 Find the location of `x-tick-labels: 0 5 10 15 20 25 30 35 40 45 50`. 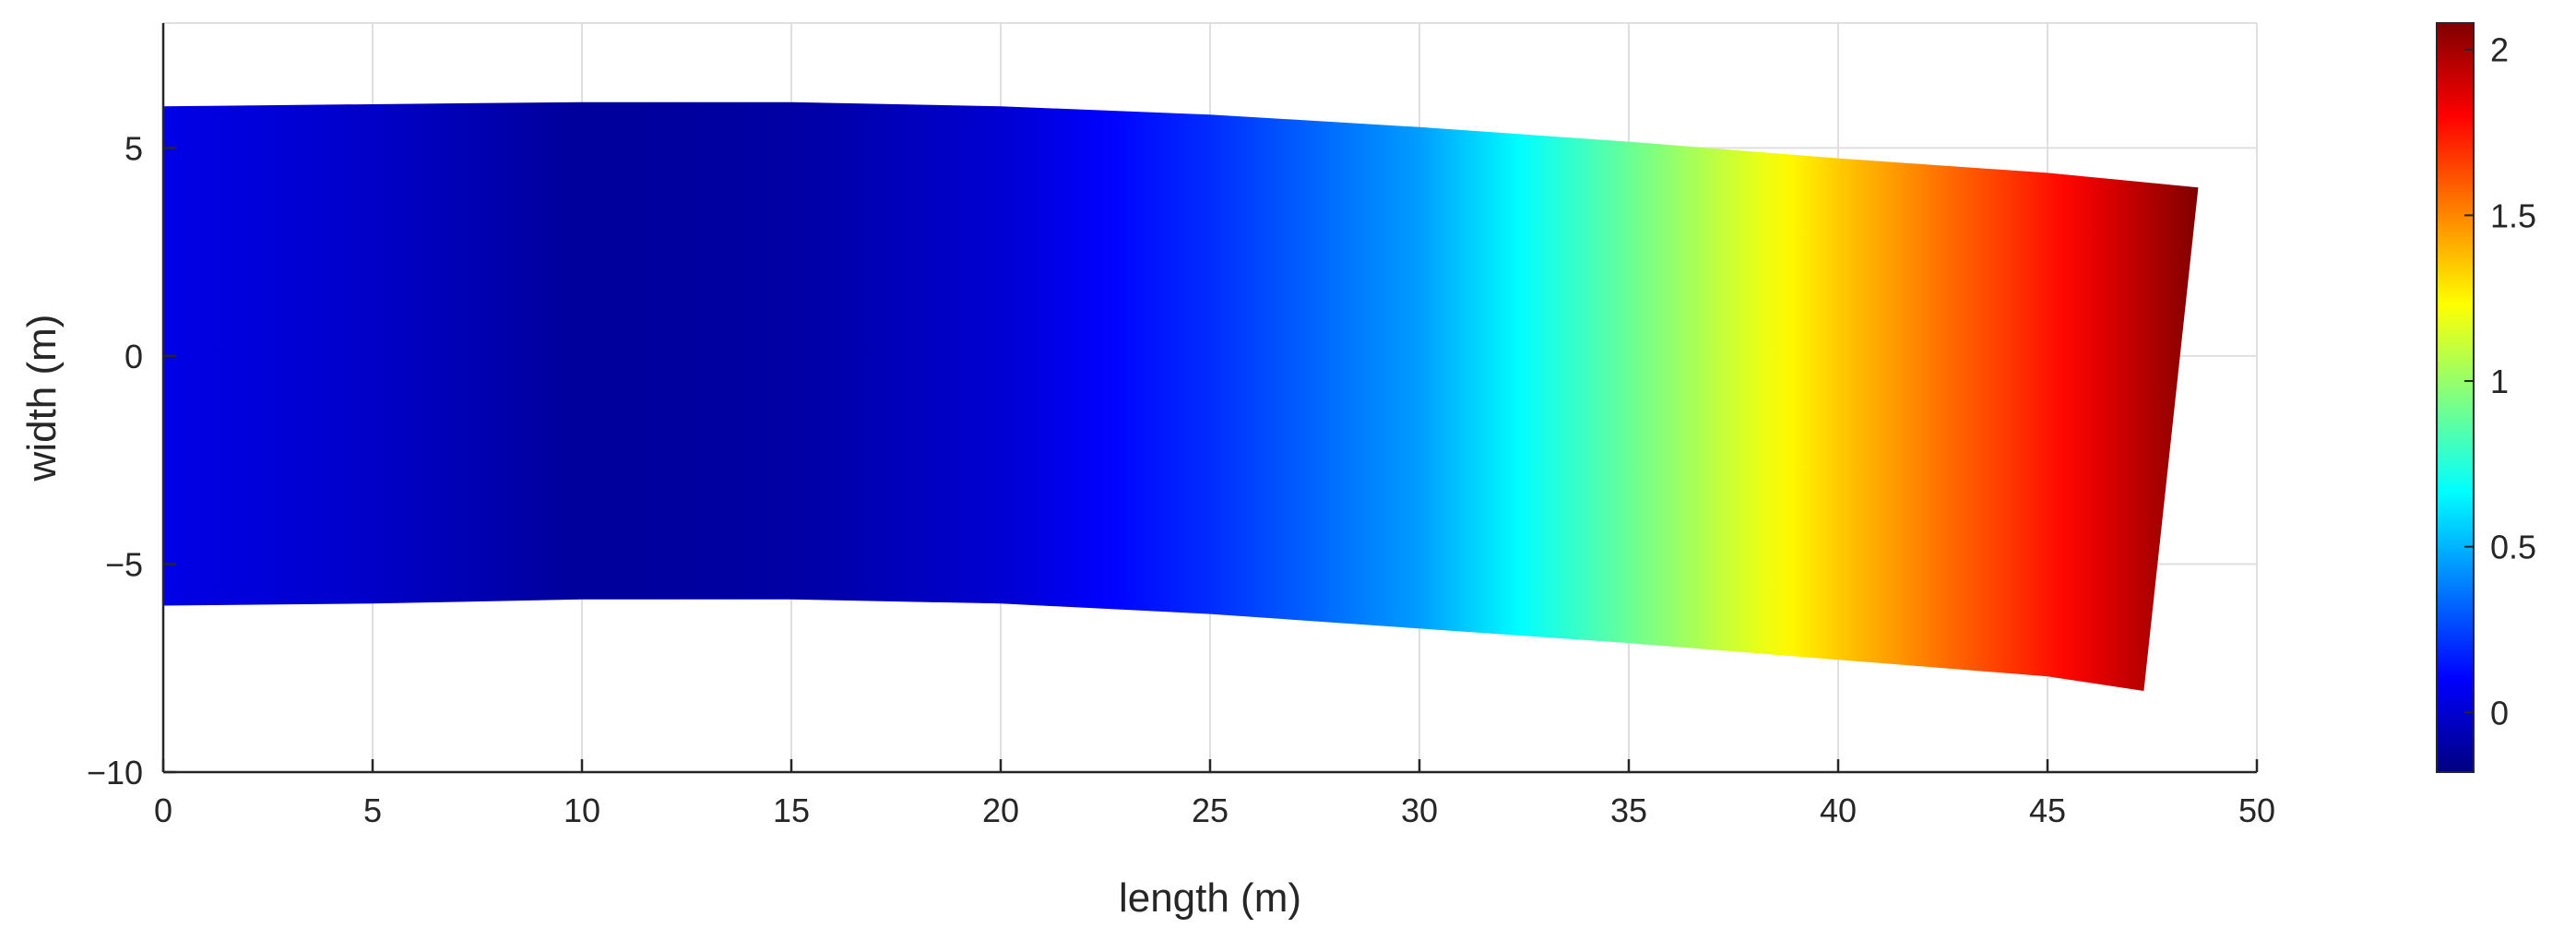

x-tick-labels: 0 5 10 15 20 25 30 35 40 45 50 is located at coordinates (1214, 810).